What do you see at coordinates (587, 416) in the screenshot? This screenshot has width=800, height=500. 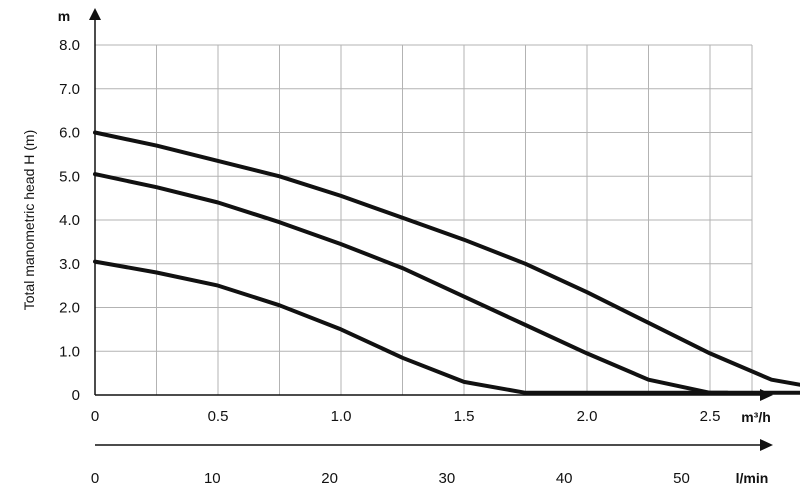 I see `x-tick-label: 2.0` at bounding box center [587, 416].